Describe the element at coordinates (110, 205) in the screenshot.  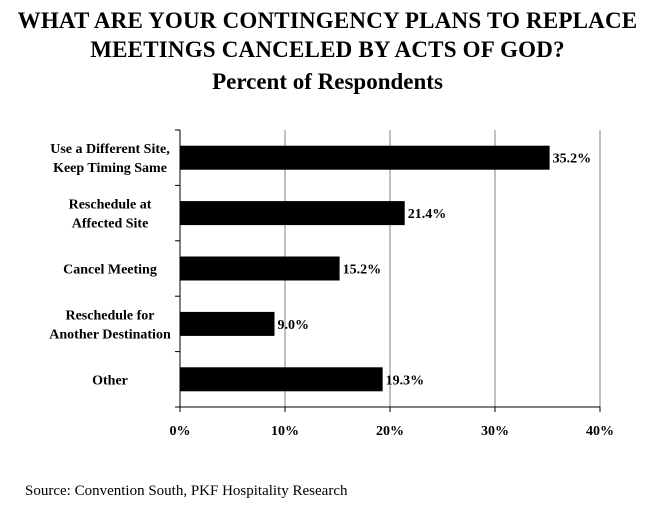
I see `category-label-1-line-0: Reschedule at` at that location.